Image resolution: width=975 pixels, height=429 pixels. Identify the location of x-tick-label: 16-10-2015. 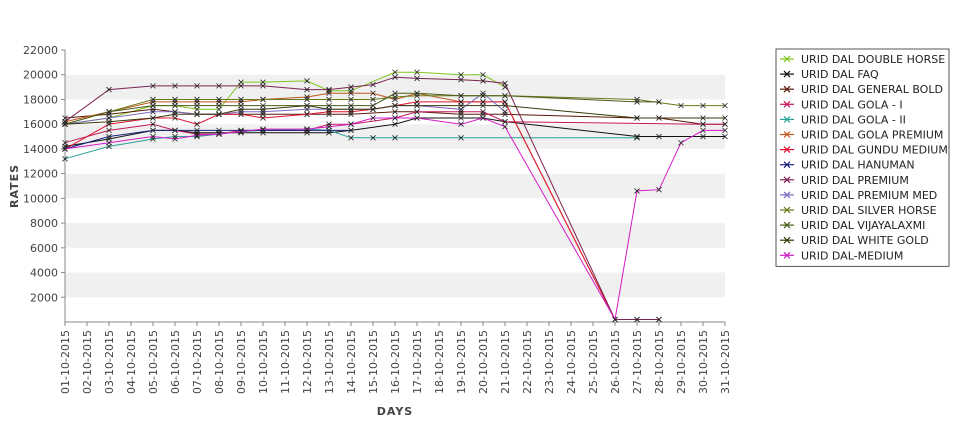
(395, 362).